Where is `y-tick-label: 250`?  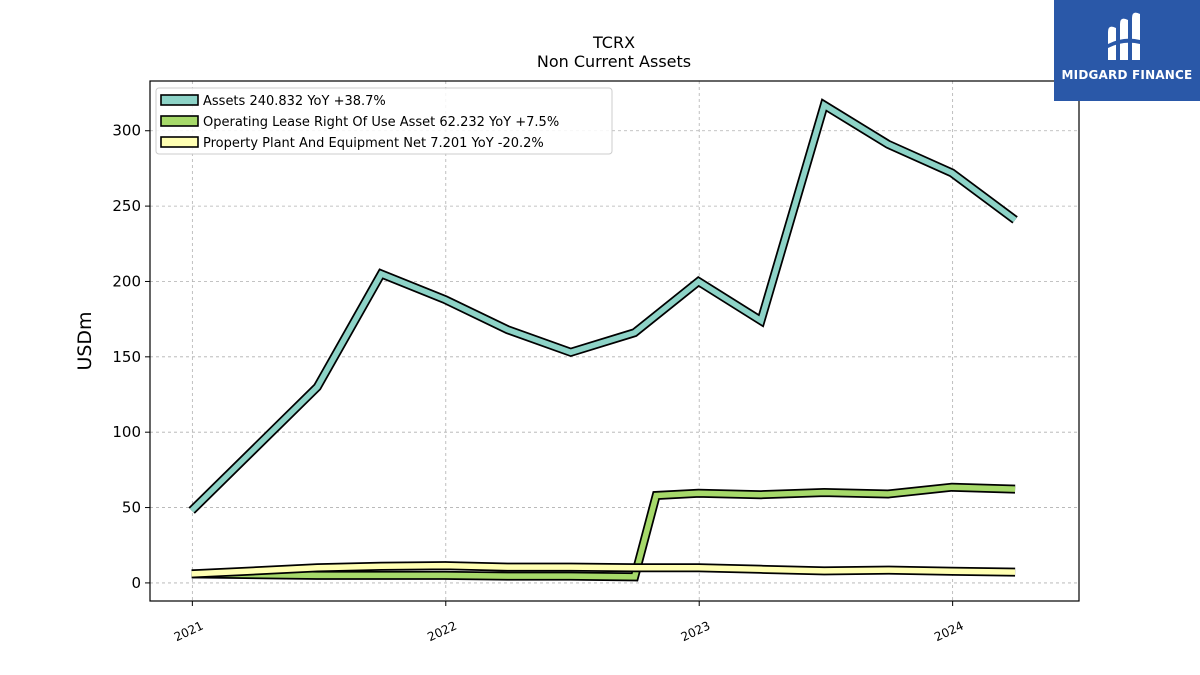
y-tick-label: 250 is located at coordinates (126, 206).